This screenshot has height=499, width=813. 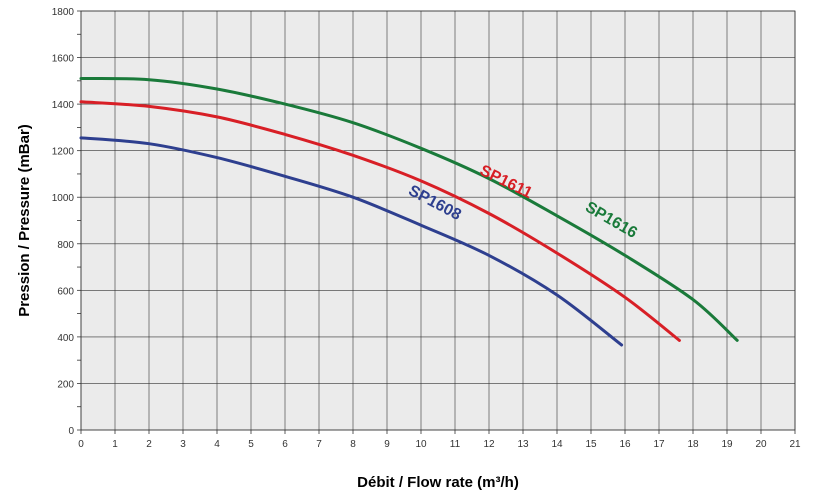 What do you see at coordinates (71, 431) in the screenshot?
I see `y-tick-label: 0` at bounding box center [71, 431].